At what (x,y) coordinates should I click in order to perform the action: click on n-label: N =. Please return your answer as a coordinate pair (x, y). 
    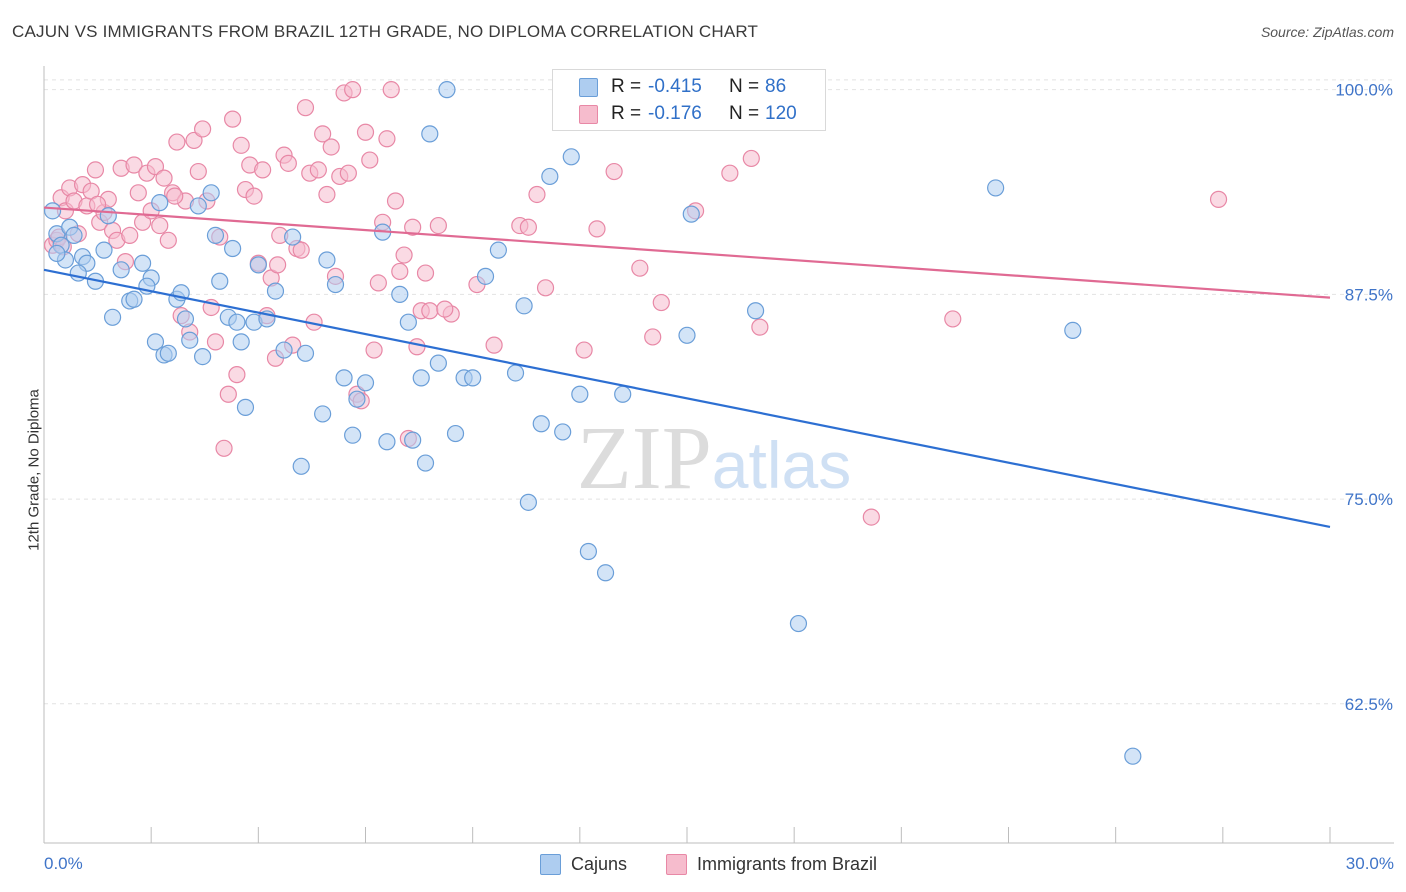
    Looking at the image, I should click on (744, 86).